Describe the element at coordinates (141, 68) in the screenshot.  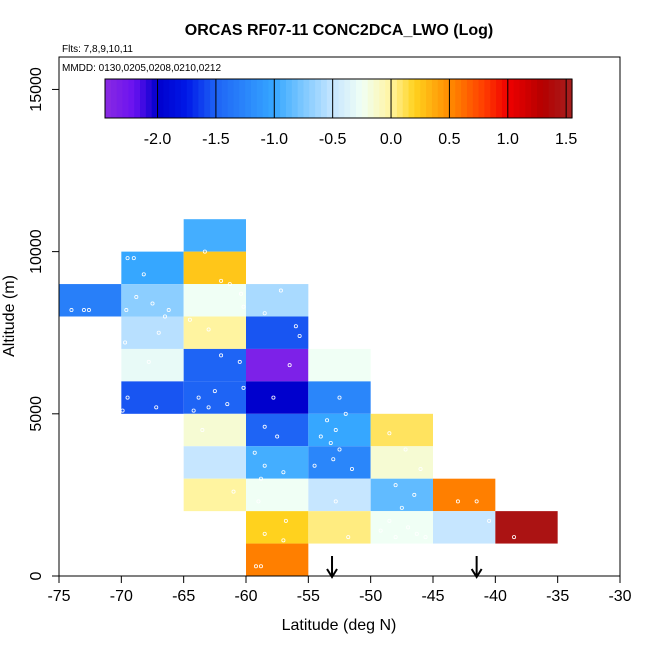
I see `dates-label: MMDD: 0130,0205,0208,0210,0212` at that location.